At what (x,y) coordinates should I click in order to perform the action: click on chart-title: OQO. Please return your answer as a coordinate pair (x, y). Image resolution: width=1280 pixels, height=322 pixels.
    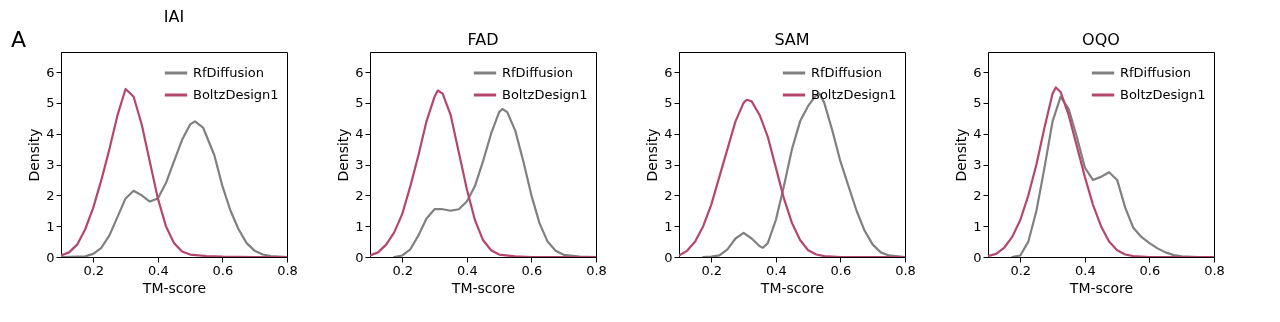
    Looking at the image, I should click on (1101, 39).